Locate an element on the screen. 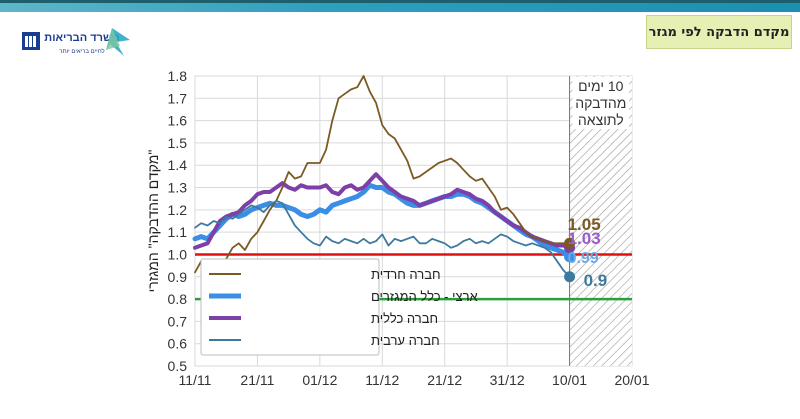 Image resolution: width=800 pixels, height=419 pixels. end-value-label-arab: 0.9 is located at coordinates (596, 280).